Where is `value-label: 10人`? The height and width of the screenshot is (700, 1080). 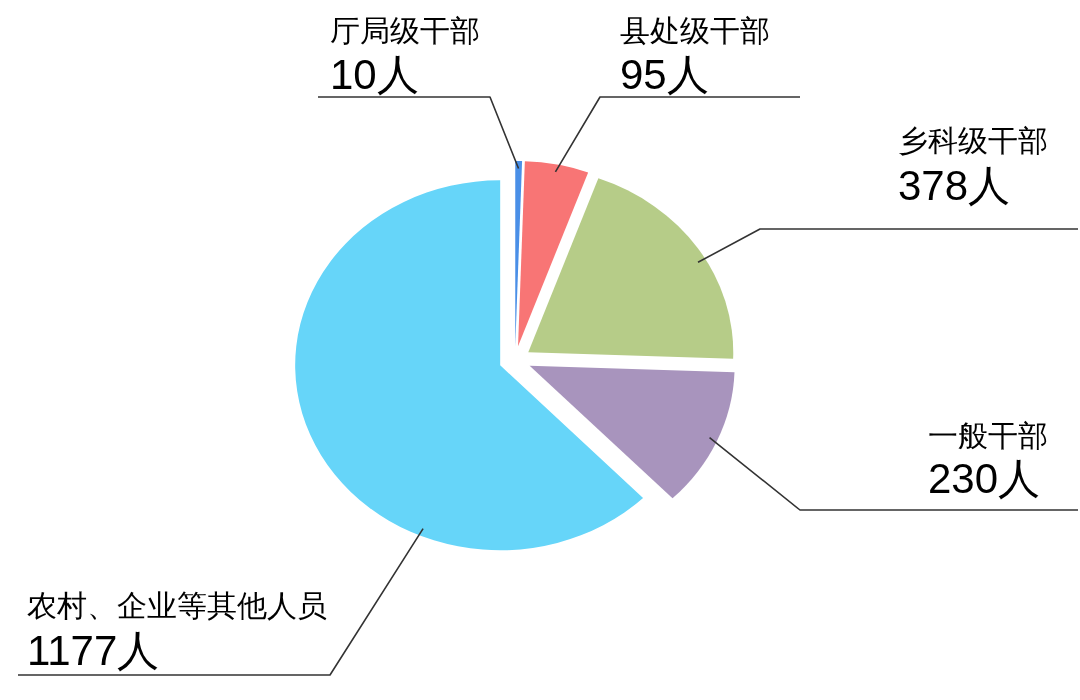 value-label: 10人 is located at coordinates (374, 74).